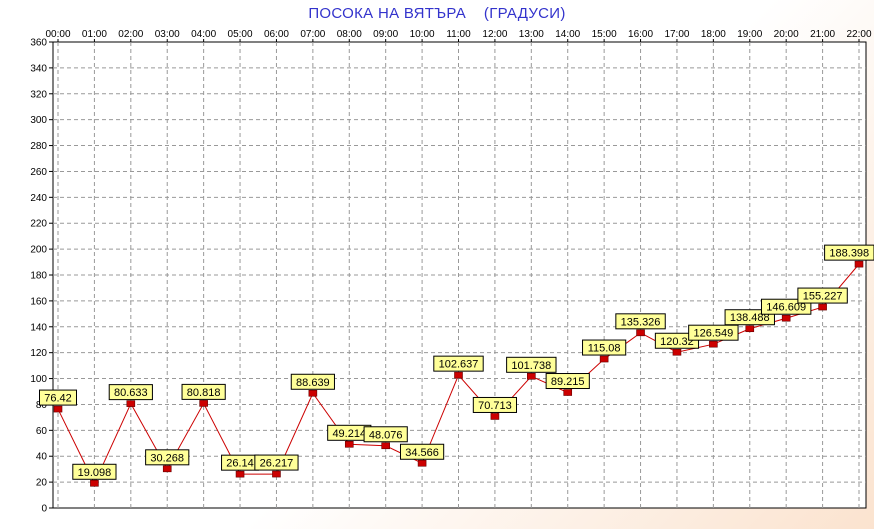  I want to click on y-tick-label: 100, so click(38, 379).